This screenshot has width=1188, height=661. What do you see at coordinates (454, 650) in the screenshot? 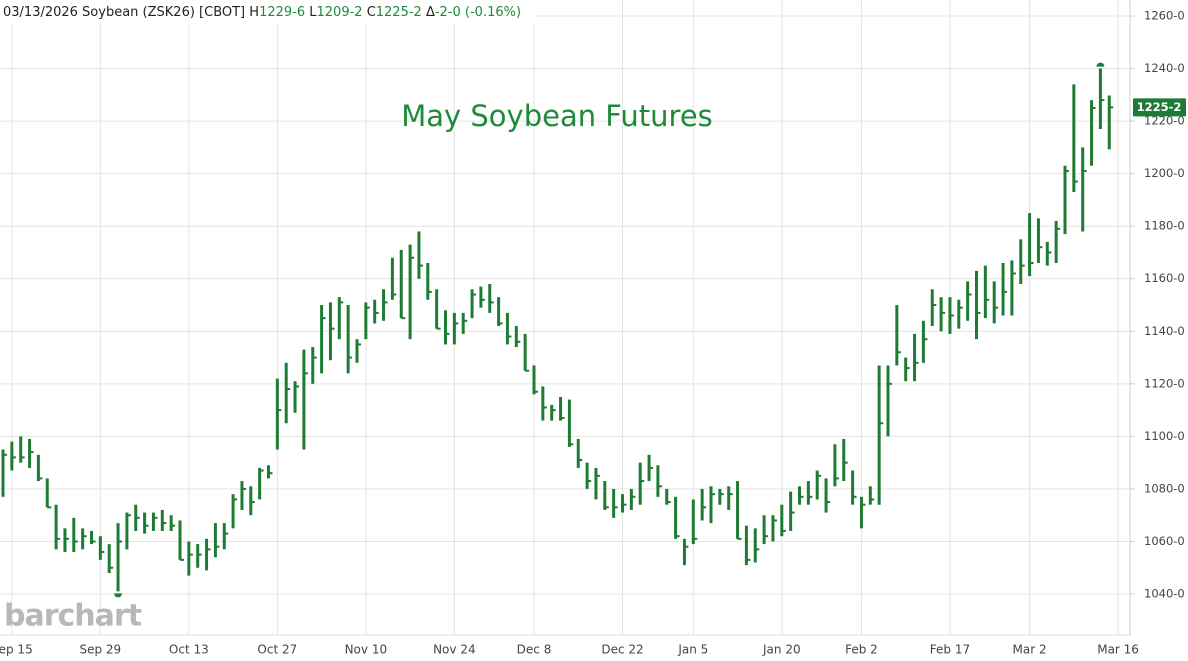
I see `x-tick-label: Nov 24` at bounding box center [454, 650].